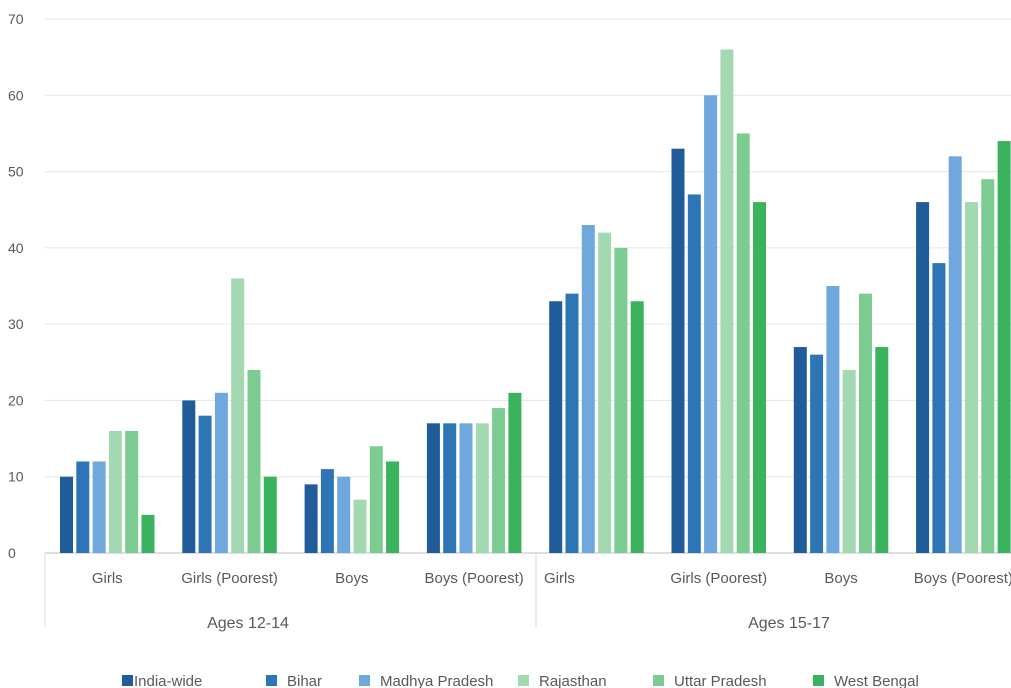 The image size is (1011, 688). Describe the element at coordinates (12, 553) in the screenshot. I see `y-tick-label: 0` at that location.